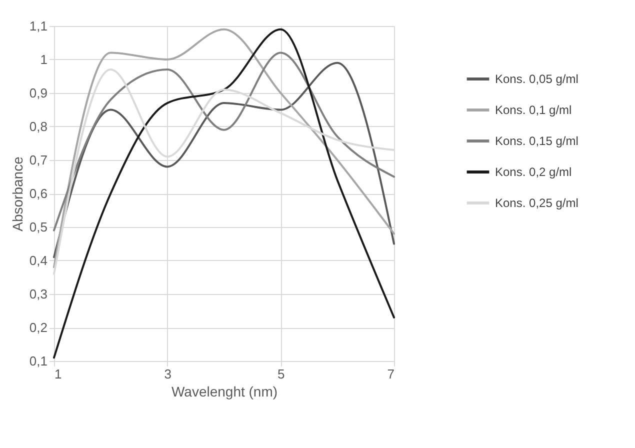  What do you see at coordinates (38, 294) in the screenshot?
I see `y-tick-label: 0,3` at bounding box center [38, 294].